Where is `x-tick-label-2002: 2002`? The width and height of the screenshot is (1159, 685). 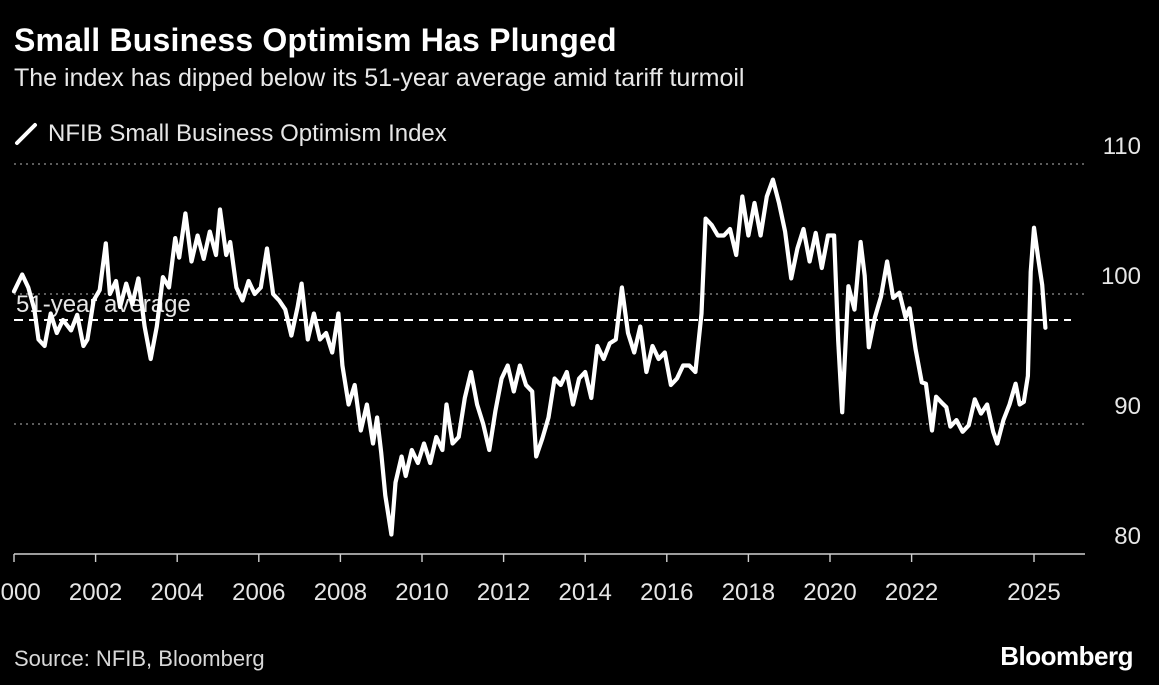
x-tick-label-2002: 2002 is located at coordinates (95, 592).